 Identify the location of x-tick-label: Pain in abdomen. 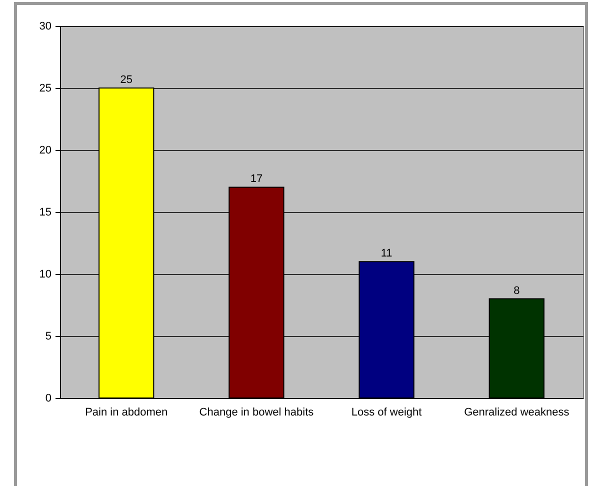
(126, 412).